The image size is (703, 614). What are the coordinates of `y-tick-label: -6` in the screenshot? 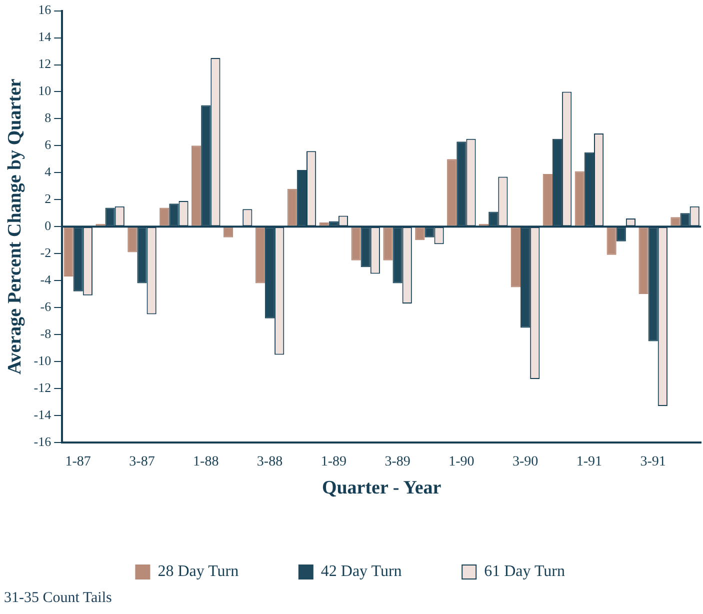 It's located at (46, 306).